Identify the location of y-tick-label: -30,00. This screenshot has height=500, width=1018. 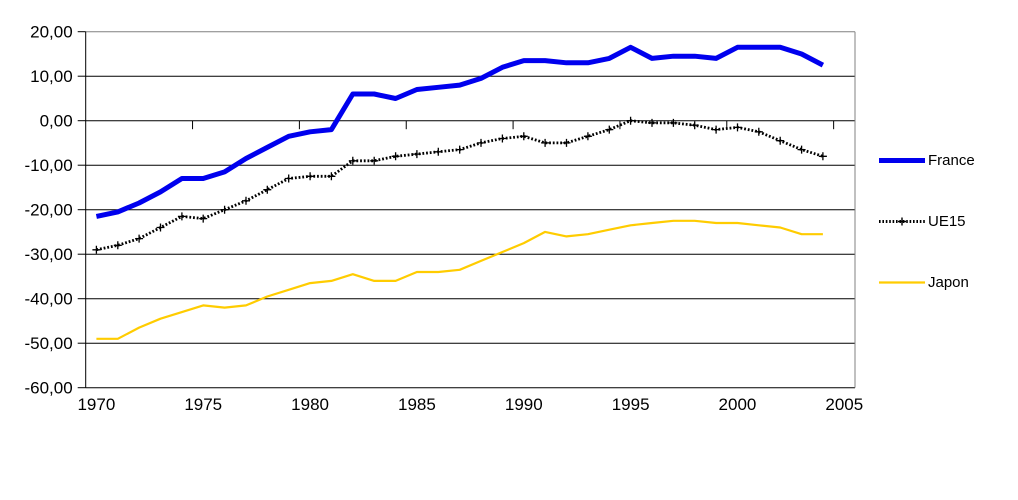
(48, 254).